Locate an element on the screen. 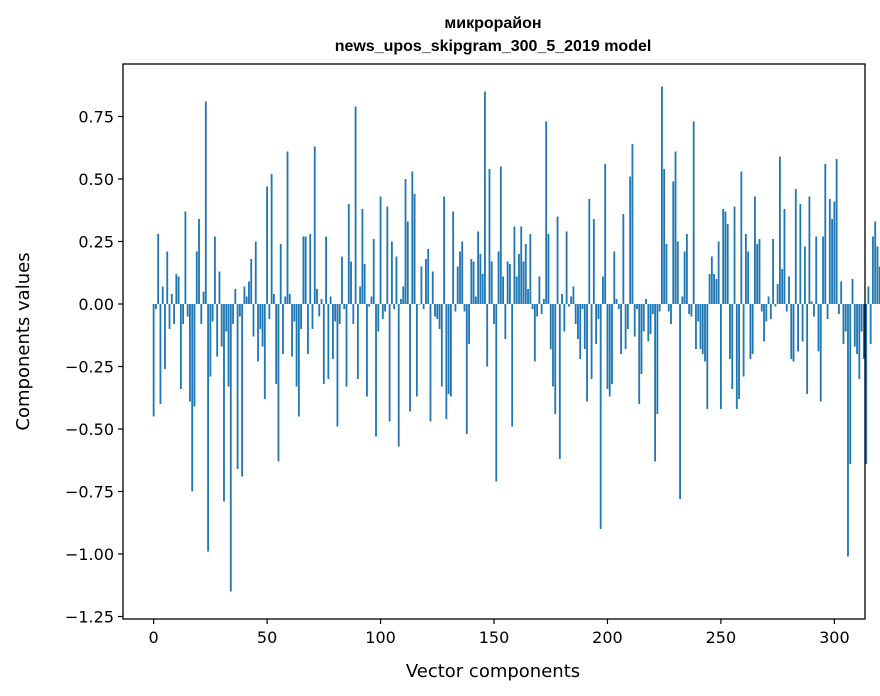 The height and width of the screenshot is (696, 880). chart-title: микрорайон is located at coordinates (492, 23).